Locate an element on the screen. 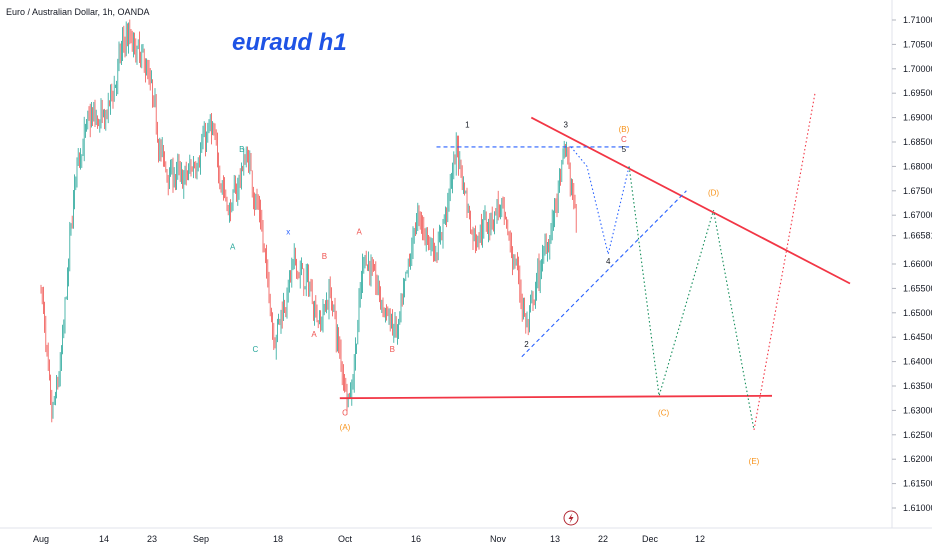  y-tick-label: 1.61000 is located at coordinates (917, 508).